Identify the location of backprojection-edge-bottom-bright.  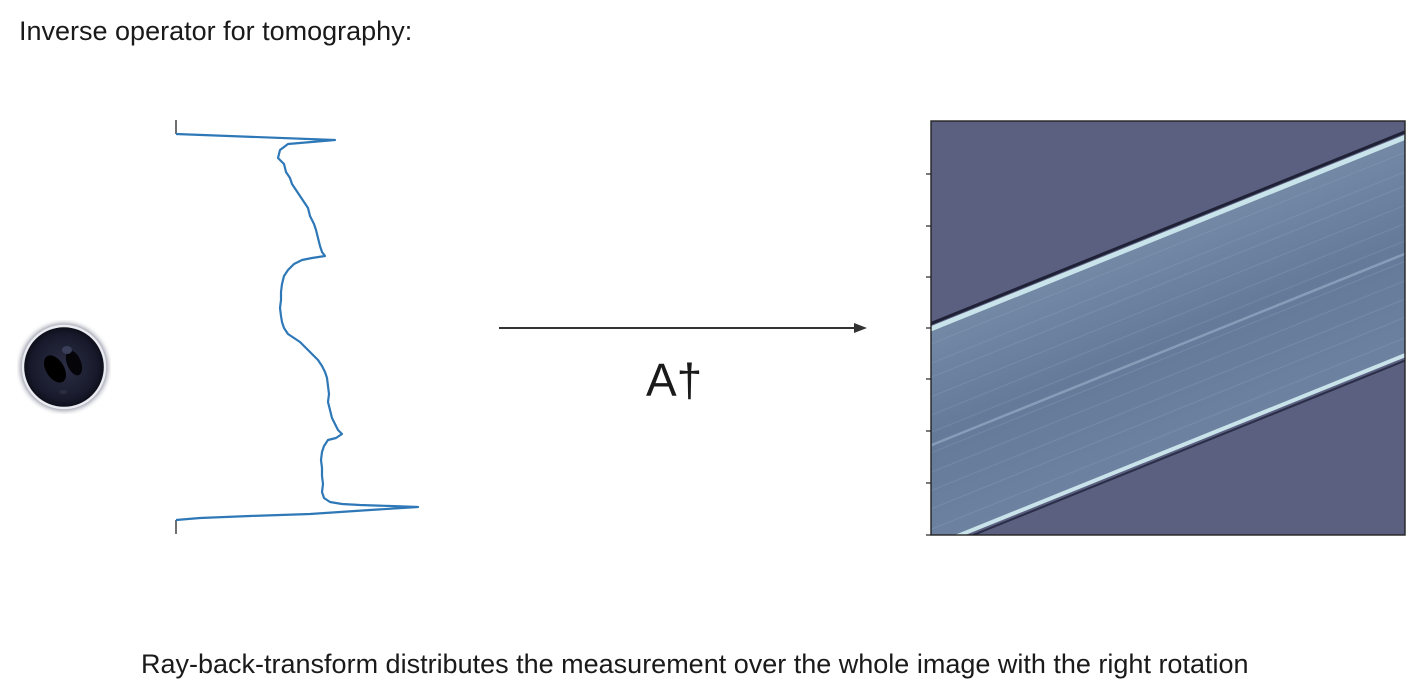
(1168, 399).